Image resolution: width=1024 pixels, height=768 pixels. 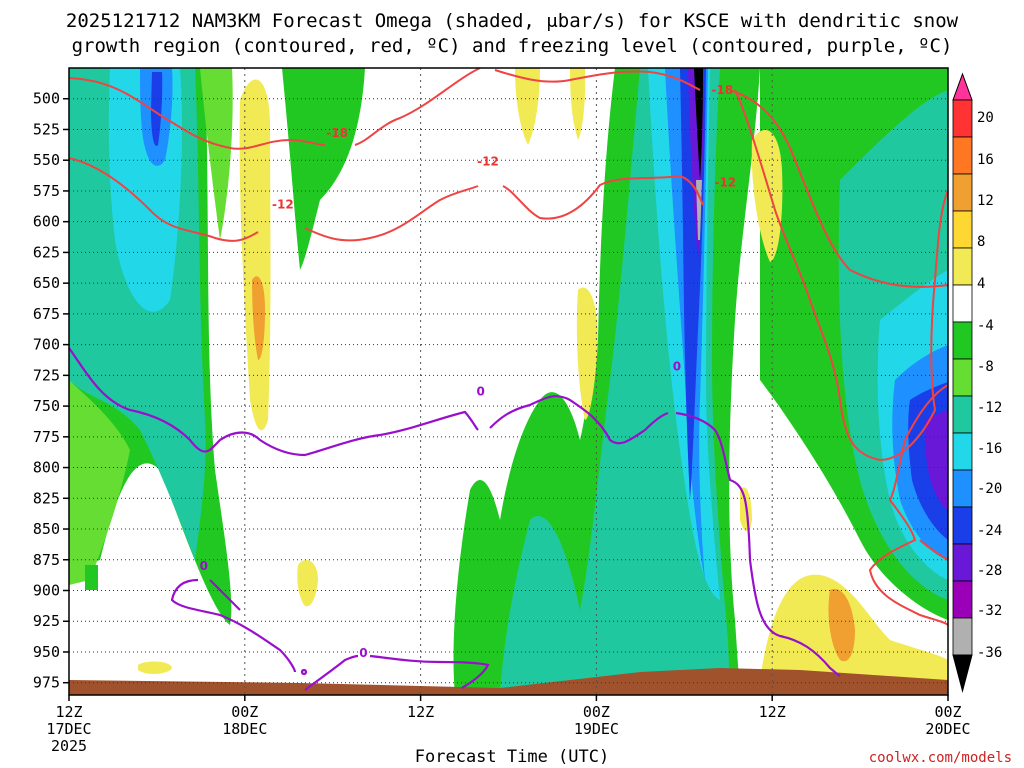 I want to click on credit-text: coolwx.com/models, so click(x=940, y=758).